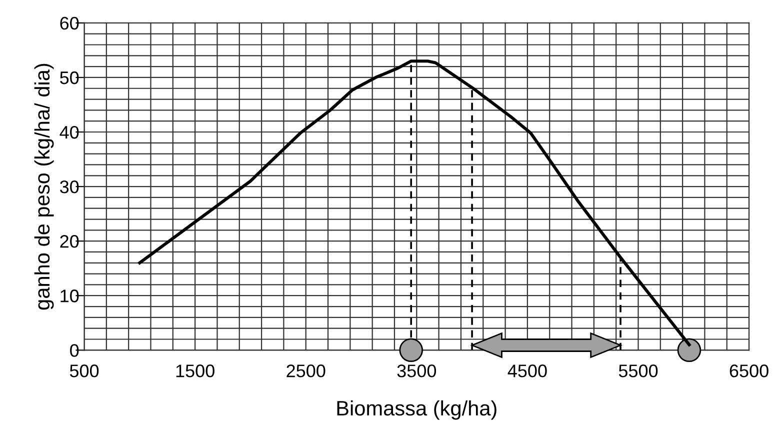 This screenshot has height=441, width=773. Describe the element at coordinates (638, 371) in the screenshot. I see `x-tick-label: 5500` at that location.